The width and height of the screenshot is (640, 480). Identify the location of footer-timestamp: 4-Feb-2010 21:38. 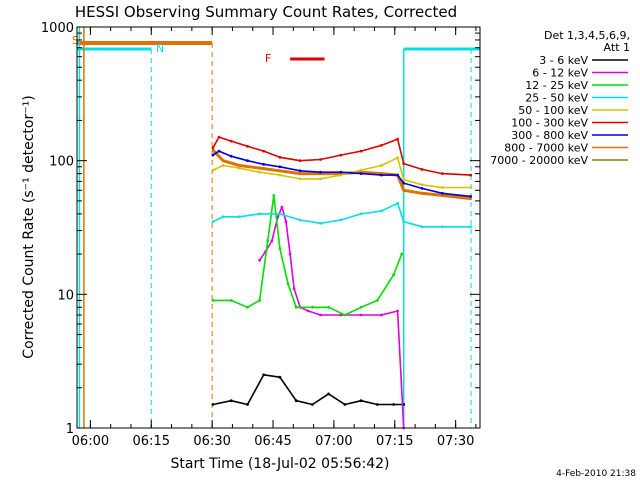
(596, 474).